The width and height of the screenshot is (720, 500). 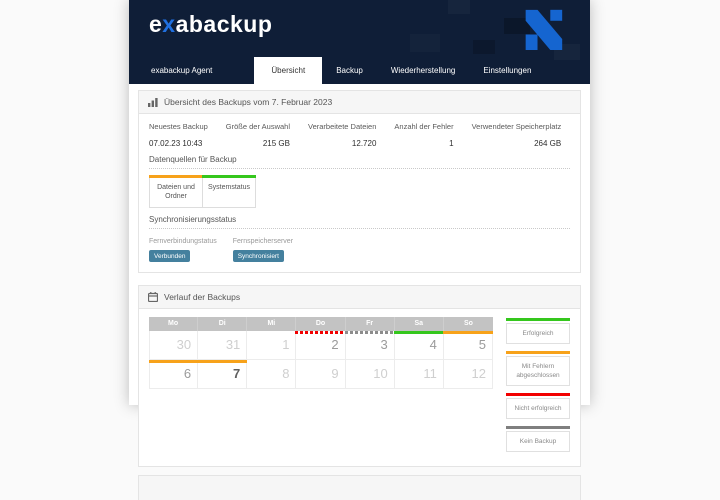 I want to click on stat-label: Verarbeitete Dateien, so click(x=342, y=126).